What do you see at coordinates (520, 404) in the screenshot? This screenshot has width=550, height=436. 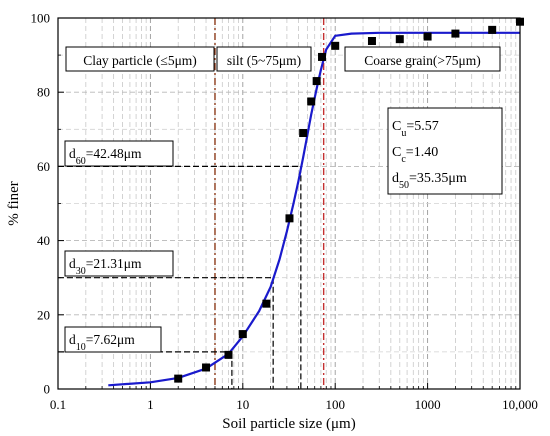 I see `x-tick-label: 10,000` at bounding box center [520, 404].